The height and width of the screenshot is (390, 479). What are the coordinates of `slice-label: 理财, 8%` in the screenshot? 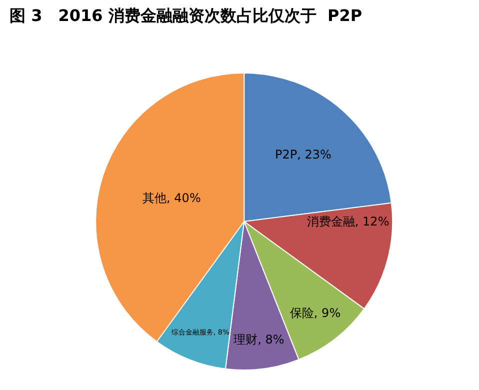 It's located at (259, 339).